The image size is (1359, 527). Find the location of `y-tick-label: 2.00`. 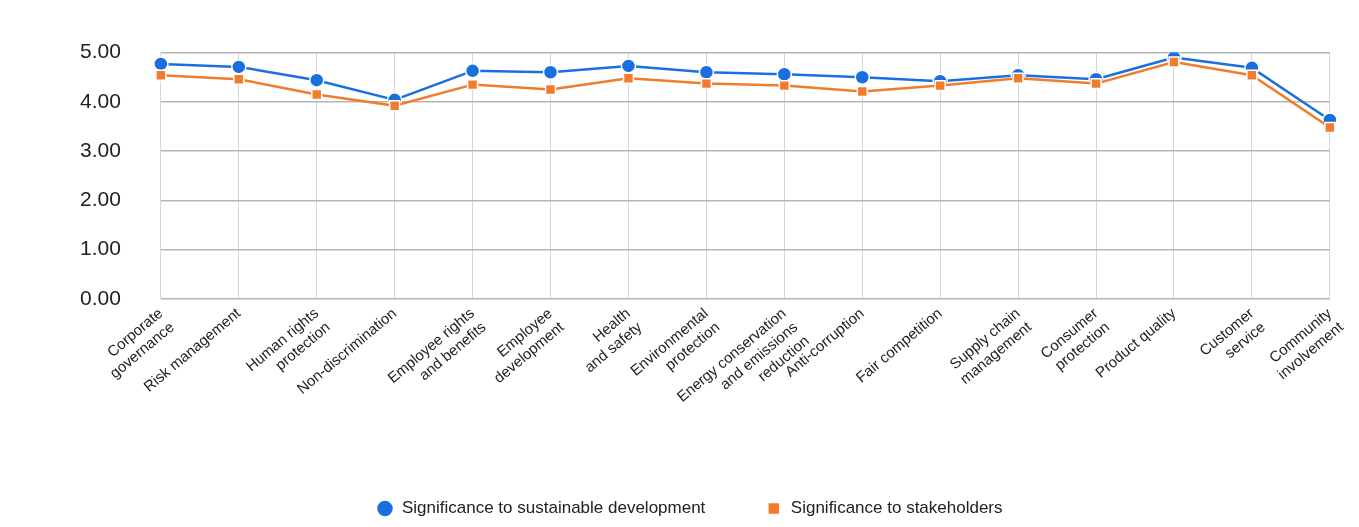

y-tick-label: 2.00 is located at coordinates (100, 199).